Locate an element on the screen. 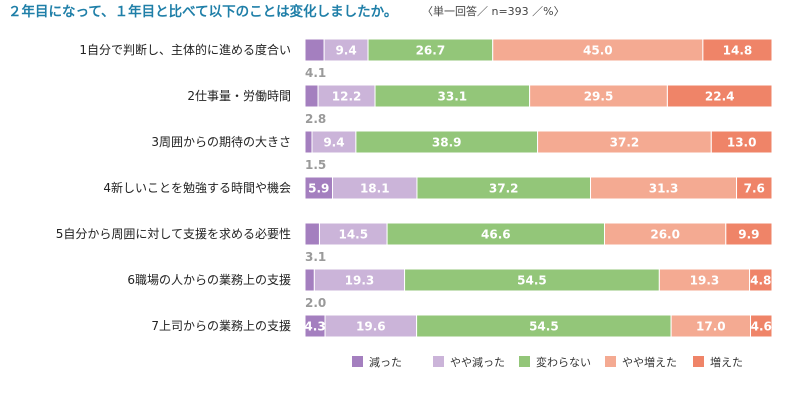  legend-label: やや減った is located at coordinates (477, 362).